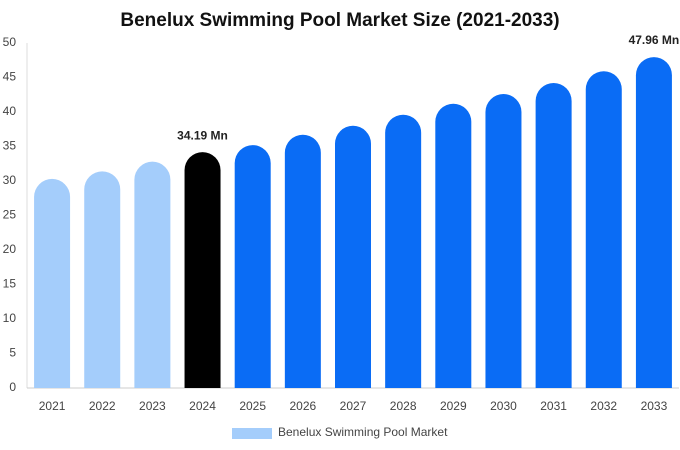 This screenshot has width=680, height=450. What do you see at coordinates (302, 406) in the screenshot?
I see `x-tick-label: 2026` at bounding box center [302, 406].